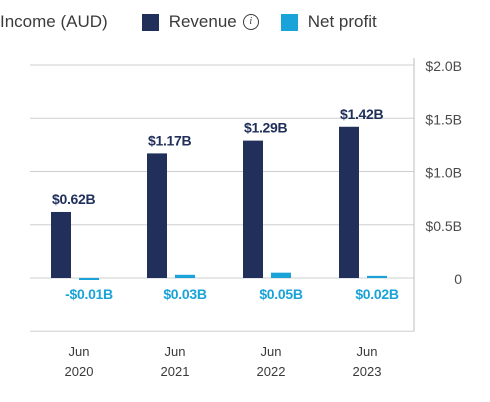  What do you see at coordinates (443, 173) in the screenshot?
I see `y-tick-label: $1.0B` at bounding box center [443, 173].